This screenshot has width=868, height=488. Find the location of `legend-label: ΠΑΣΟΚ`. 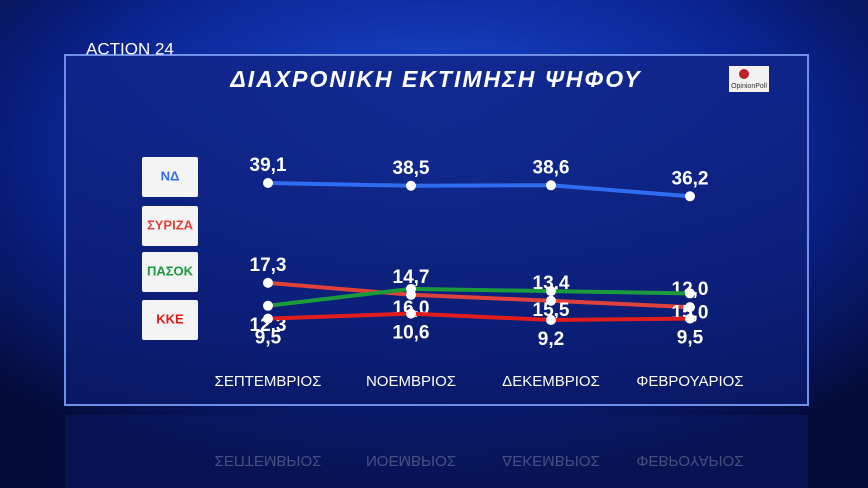

legend-label: ΠΑΣΟΚ is located at coordinates (170, 270).